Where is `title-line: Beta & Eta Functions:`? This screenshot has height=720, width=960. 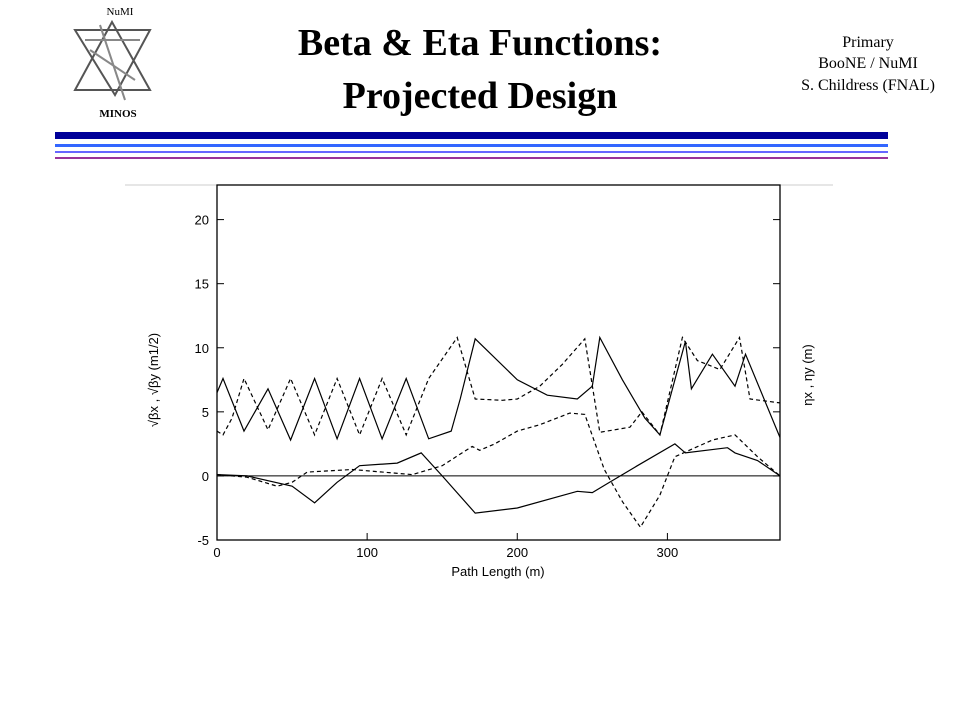 title-line: Beta & Eta Functions: is located at coordinates (480, 43).